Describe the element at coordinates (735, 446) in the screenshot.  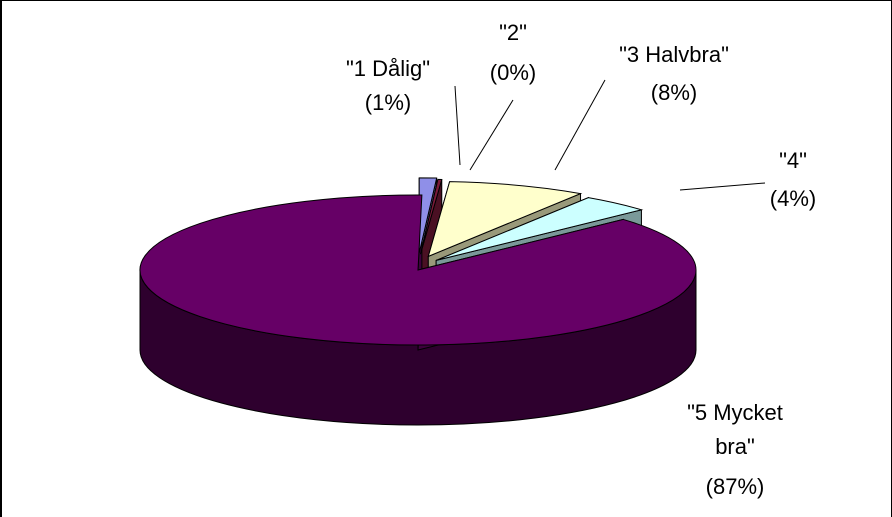
I see `slice-label-4-1: bra"` at that location.